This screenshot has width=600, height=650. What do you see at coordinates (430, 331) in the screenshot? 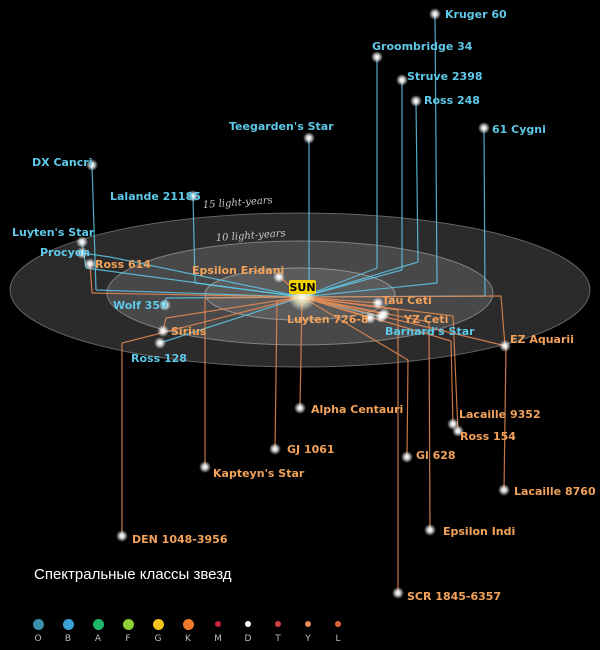
I see `star-label-barnard-s-star: Barnard's Star` at bounding box center [430, 331].